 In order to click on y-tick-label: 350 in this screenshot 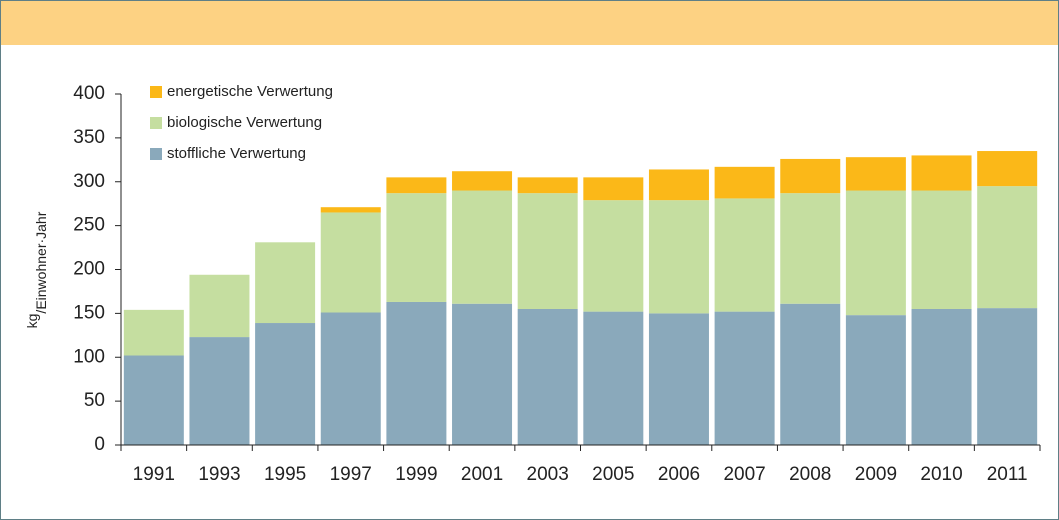, I will do `click(89, 137)`.